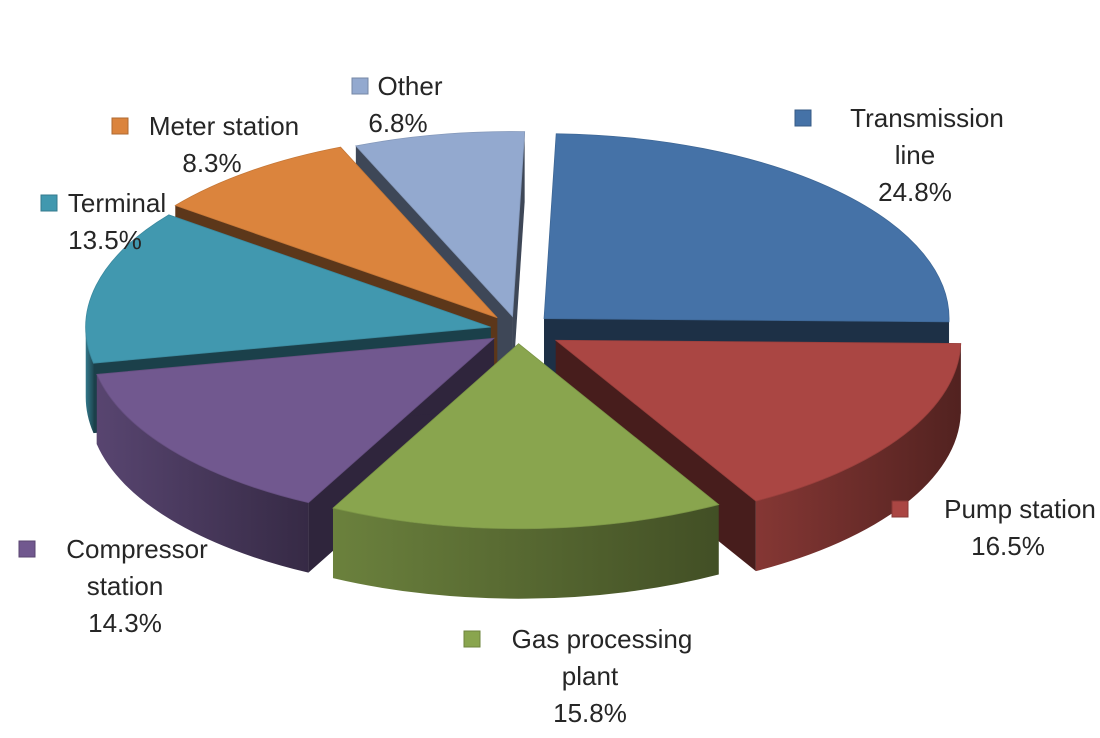 The width and height of the screenshot is (1100, 738). I want to click on label-name-pump-station-0: Pump station, so click(1020, 509).